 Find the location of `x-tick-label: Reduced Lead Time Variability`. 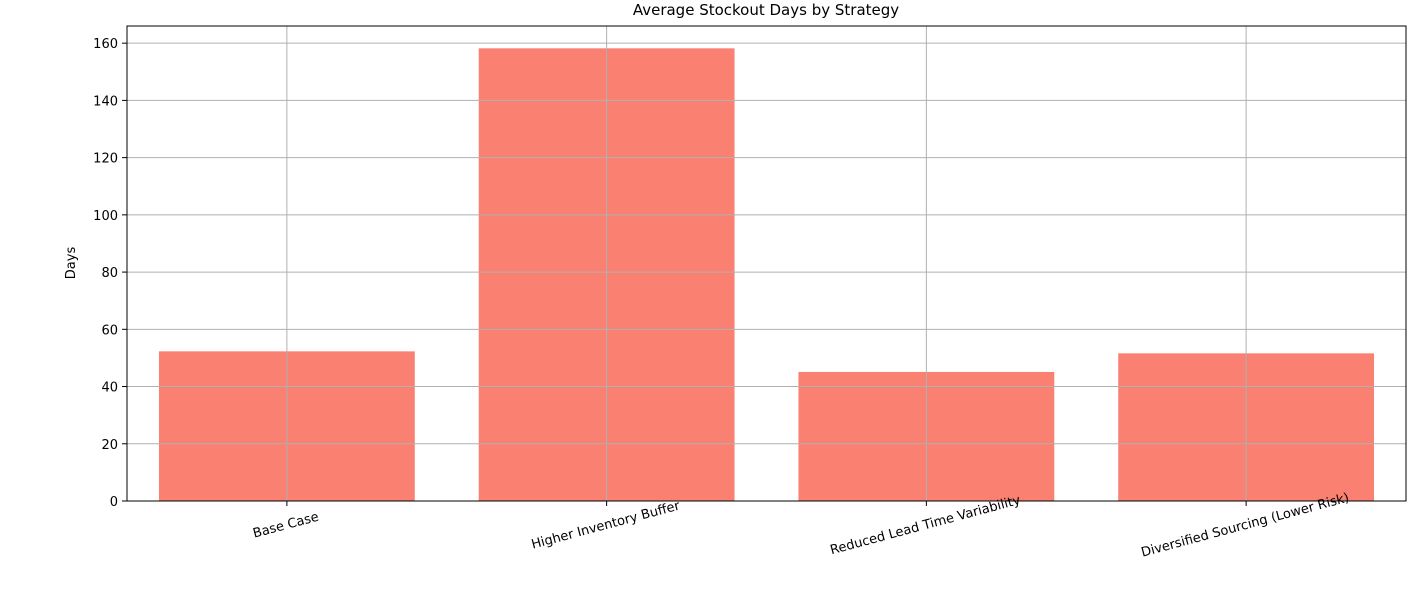

x-tick-label: Reduced Lead Time Variability is located at coordinates (926, 525).